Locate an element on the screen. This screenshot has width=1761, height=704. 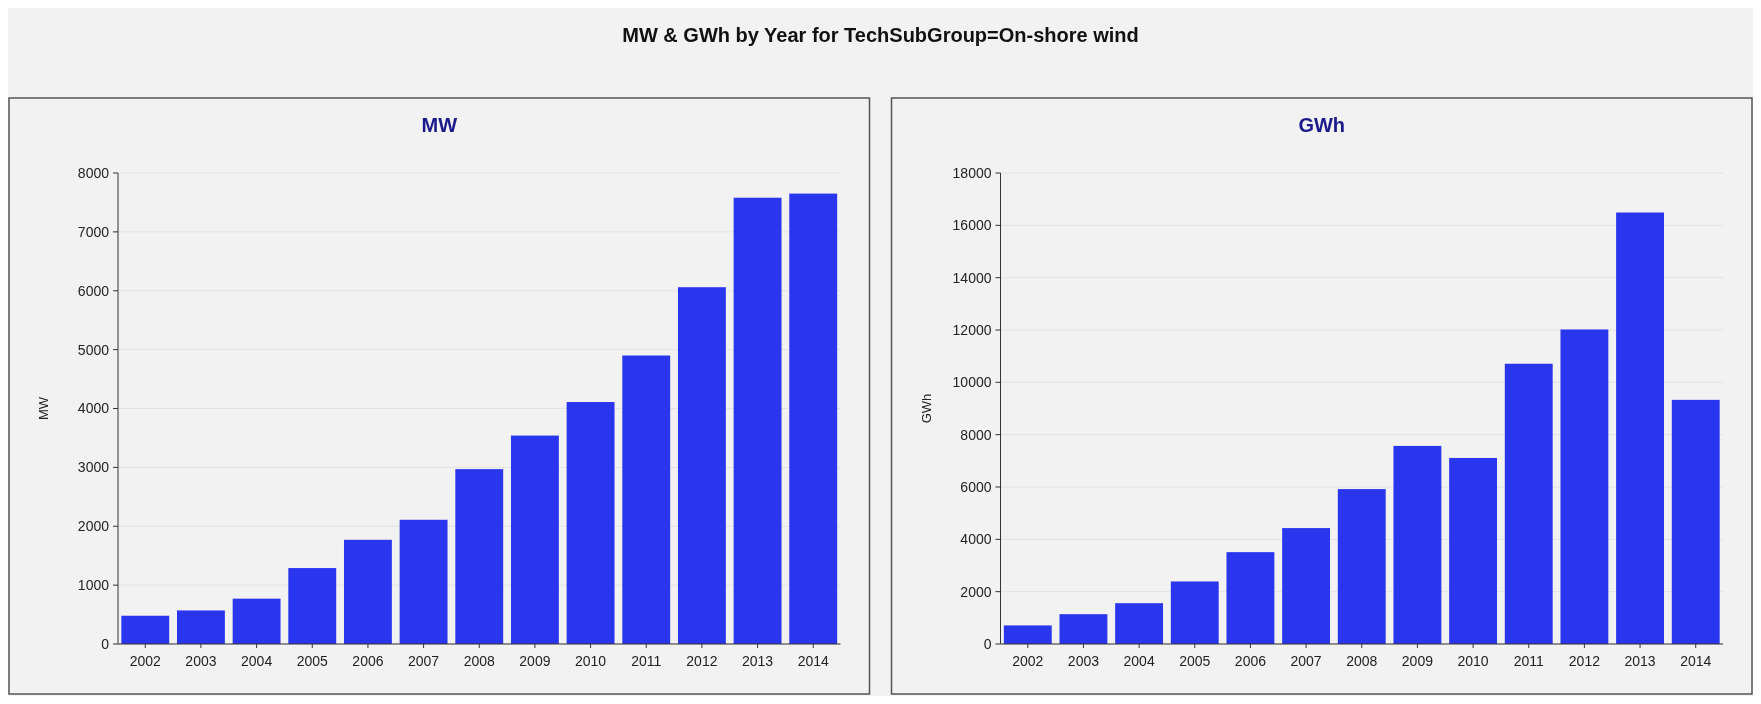
y-tick-label: 16000 is located at coordinates (972, 225).